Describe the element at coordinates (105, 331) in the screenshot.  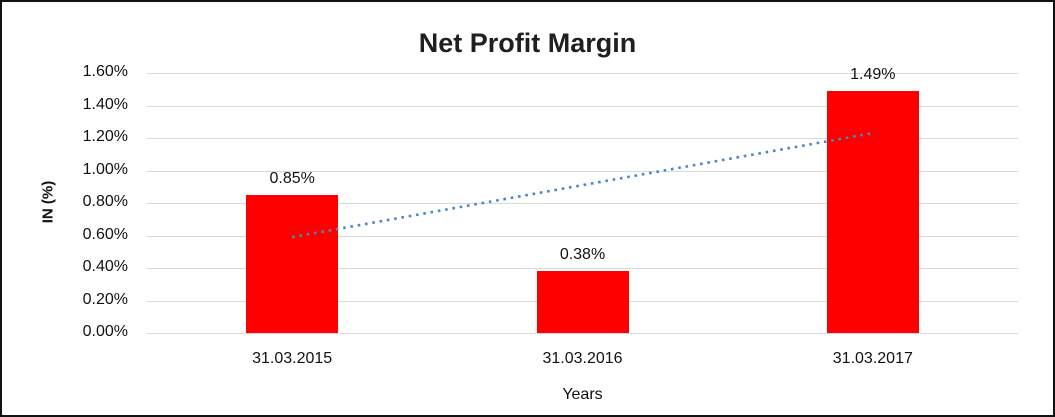
I see `y-tick-label: 0.00%` at that location.